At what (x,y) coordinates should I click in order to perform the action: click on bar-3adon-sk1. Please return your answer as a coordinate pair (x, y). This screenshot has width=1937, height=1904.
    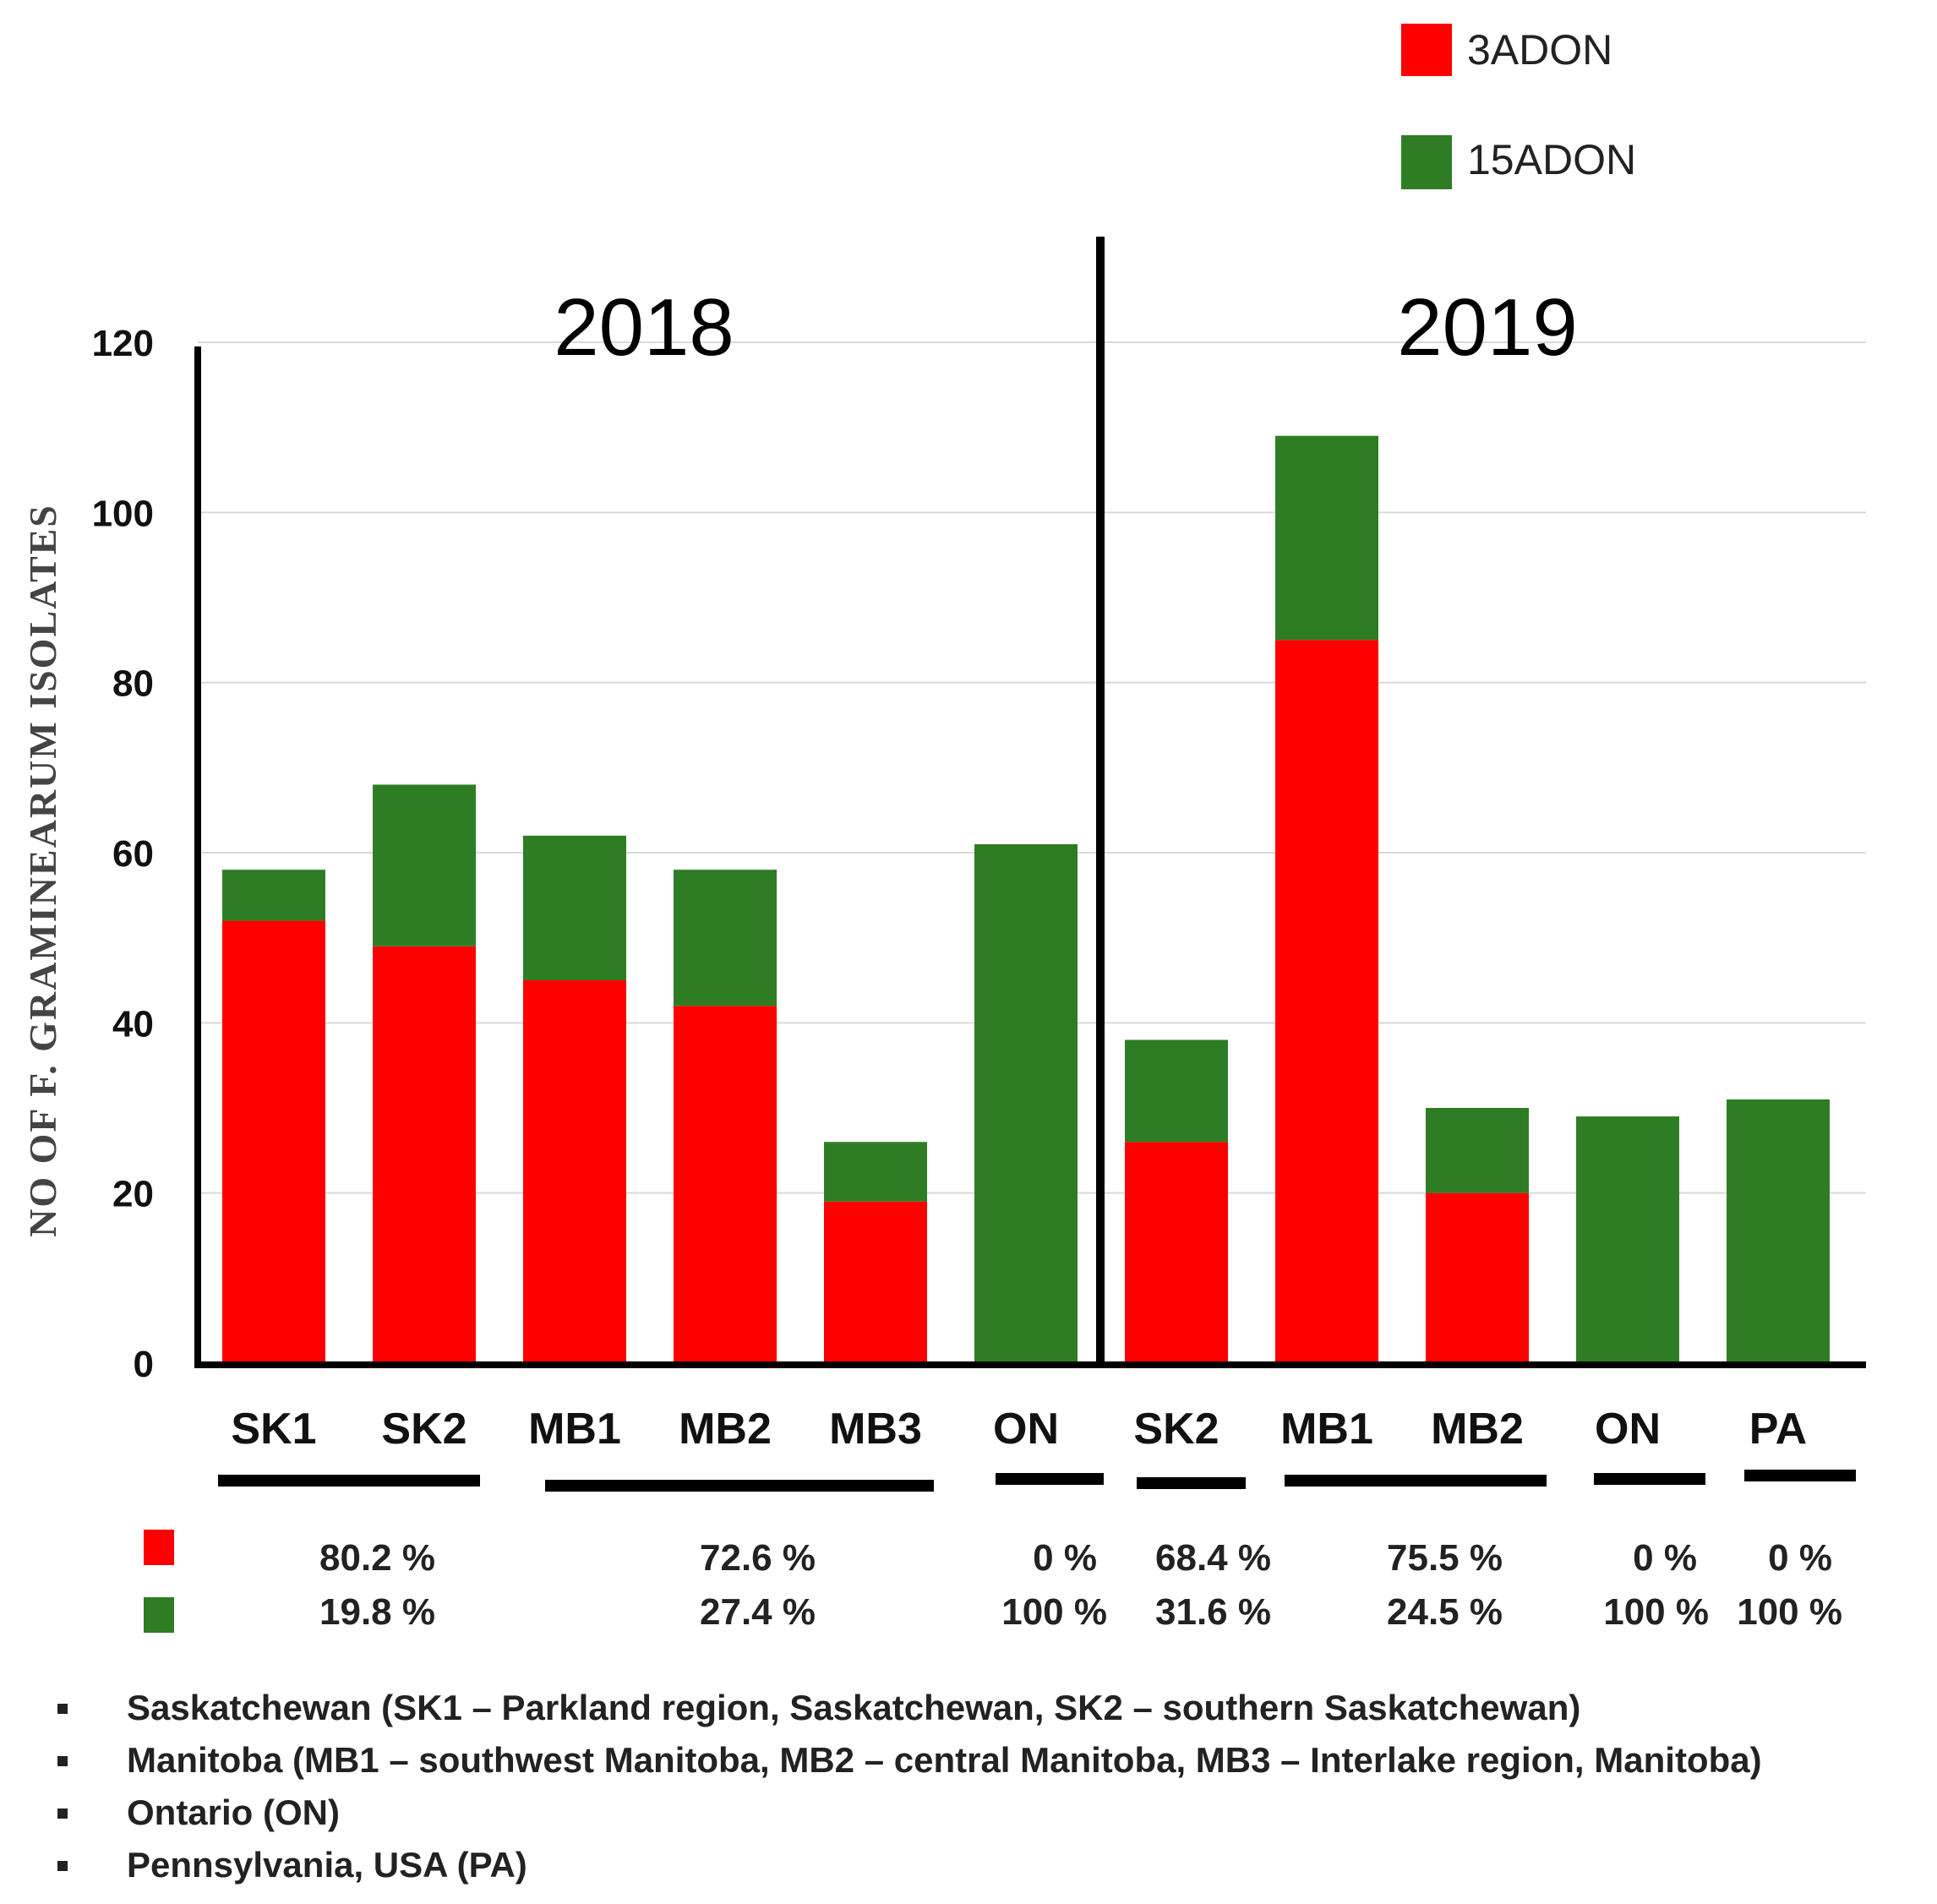
    Looking at the image, I should click on (273, 1141).